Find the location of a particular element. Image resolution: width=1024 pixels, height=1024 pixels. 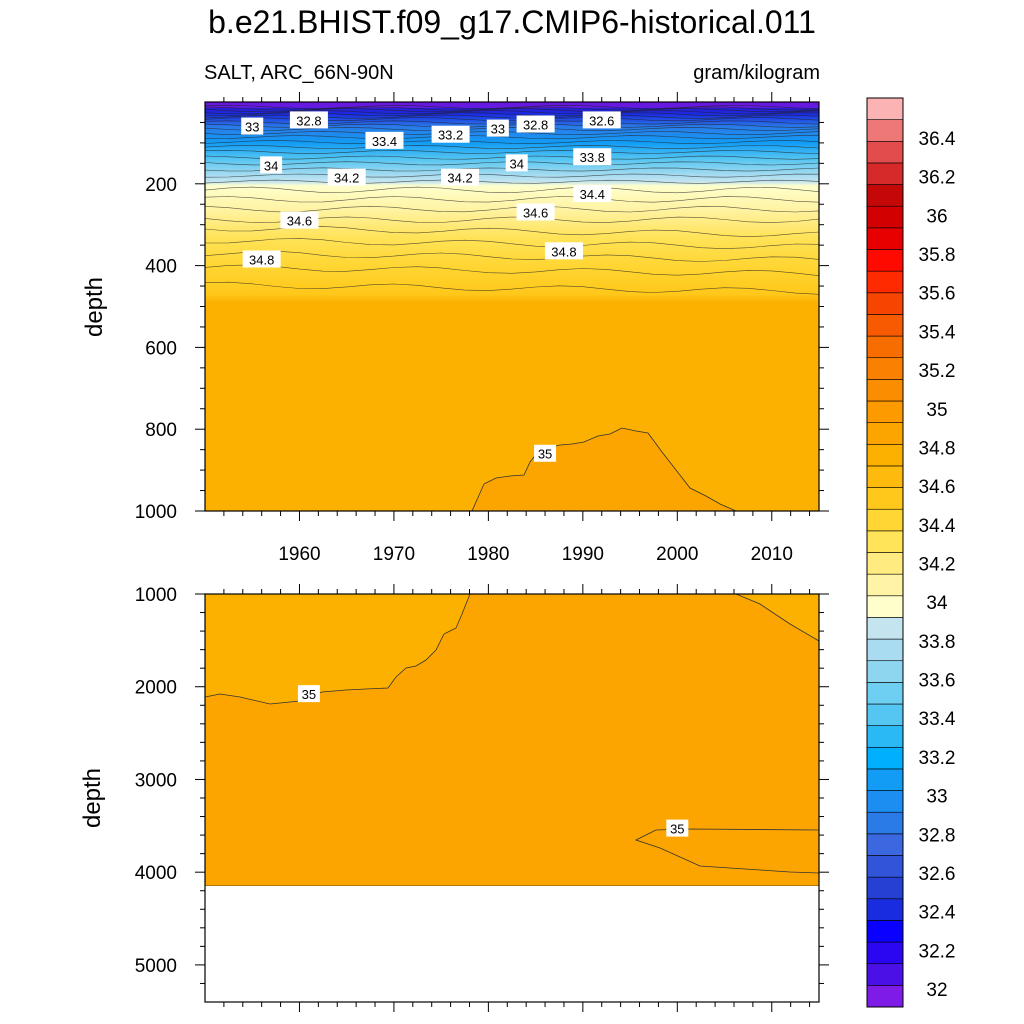

colorbar-label: 35.2 is located at coordinates (937, 371).